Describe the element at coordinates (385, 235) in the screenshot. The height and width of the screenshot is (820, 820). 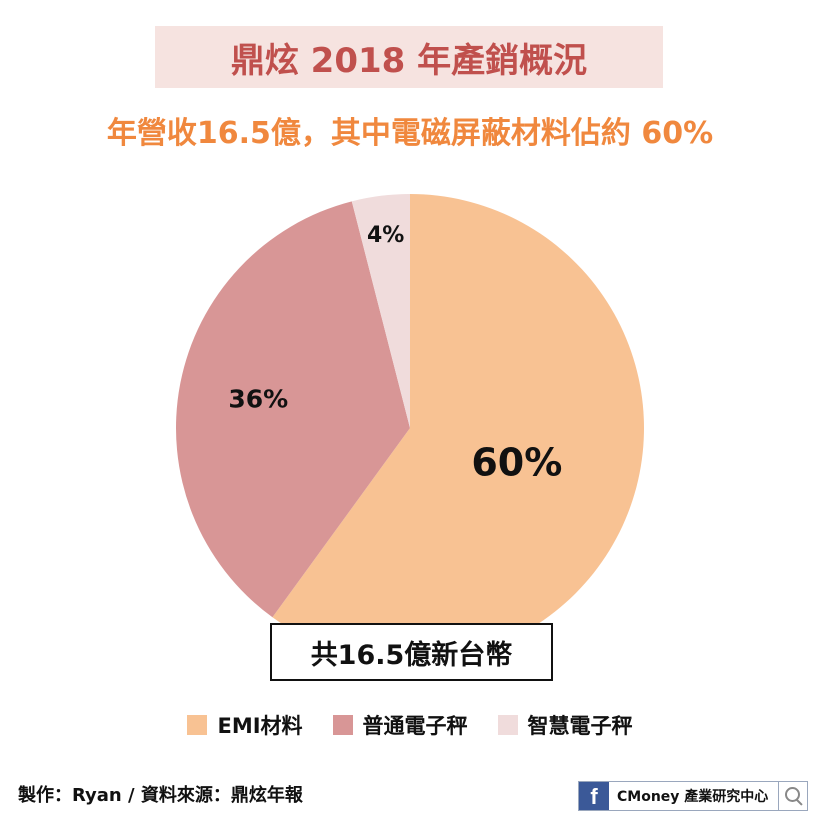
I see `slice-label-3: 4%` at that location.